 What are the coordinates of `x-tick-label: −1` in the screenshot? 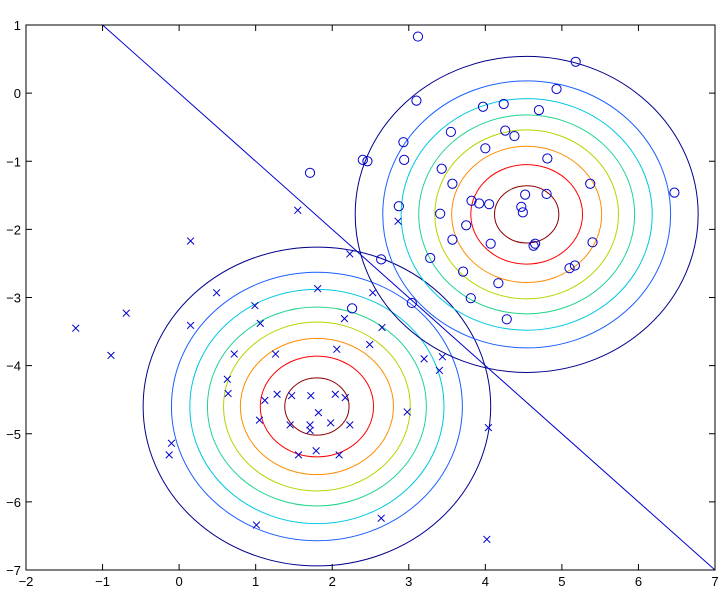 It's located at (102, 581).